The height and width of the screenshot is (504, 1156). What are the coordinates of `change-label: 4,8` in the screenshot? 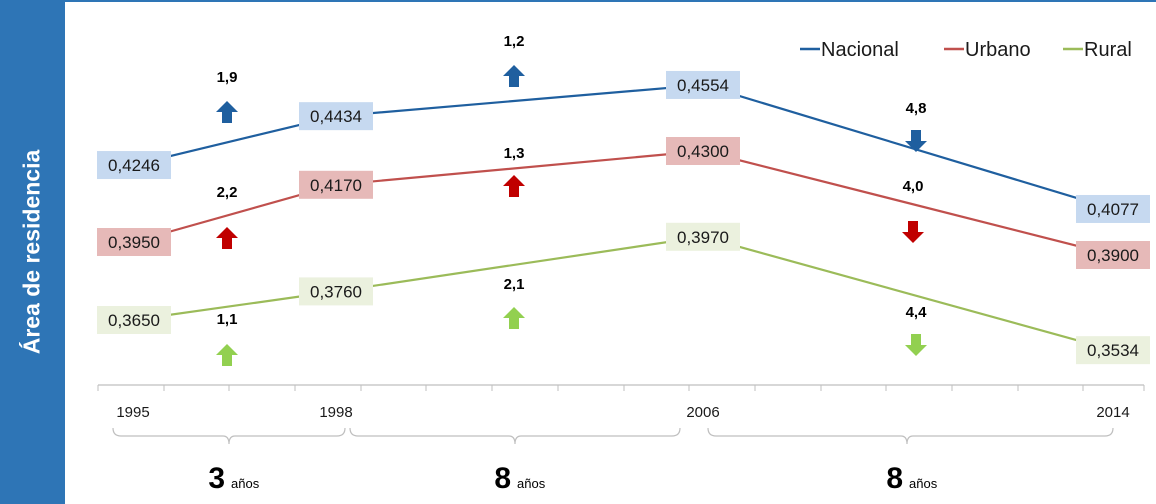 It's located at (916, 108).